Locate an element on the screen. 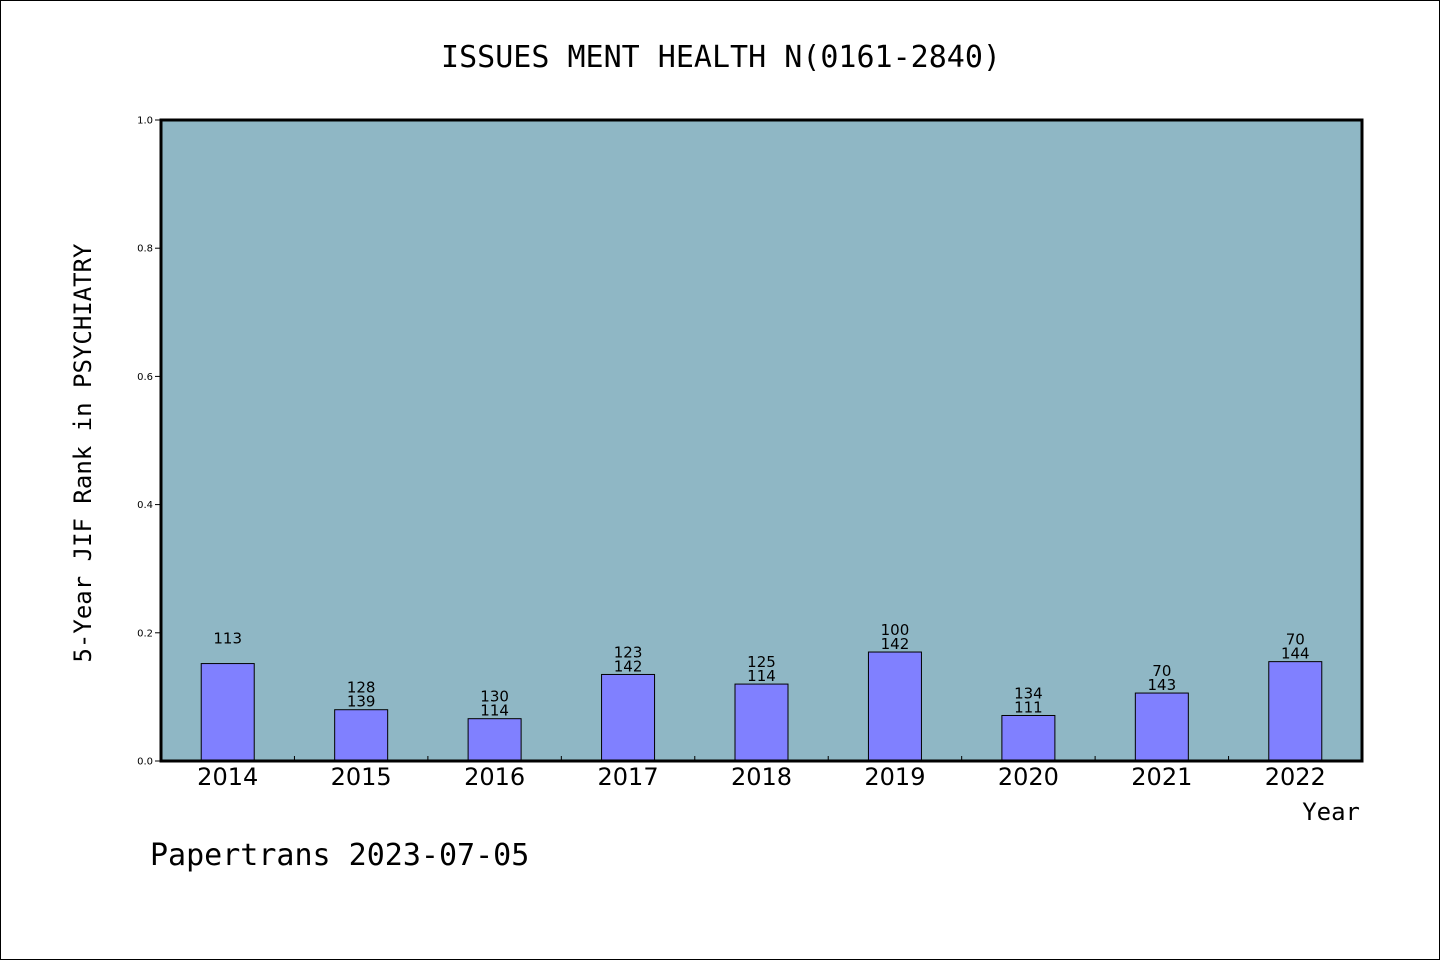 The height and width of the screenshot is (960, 1440). x-tick-label: 2022 is located at coordinates (1295, 777).